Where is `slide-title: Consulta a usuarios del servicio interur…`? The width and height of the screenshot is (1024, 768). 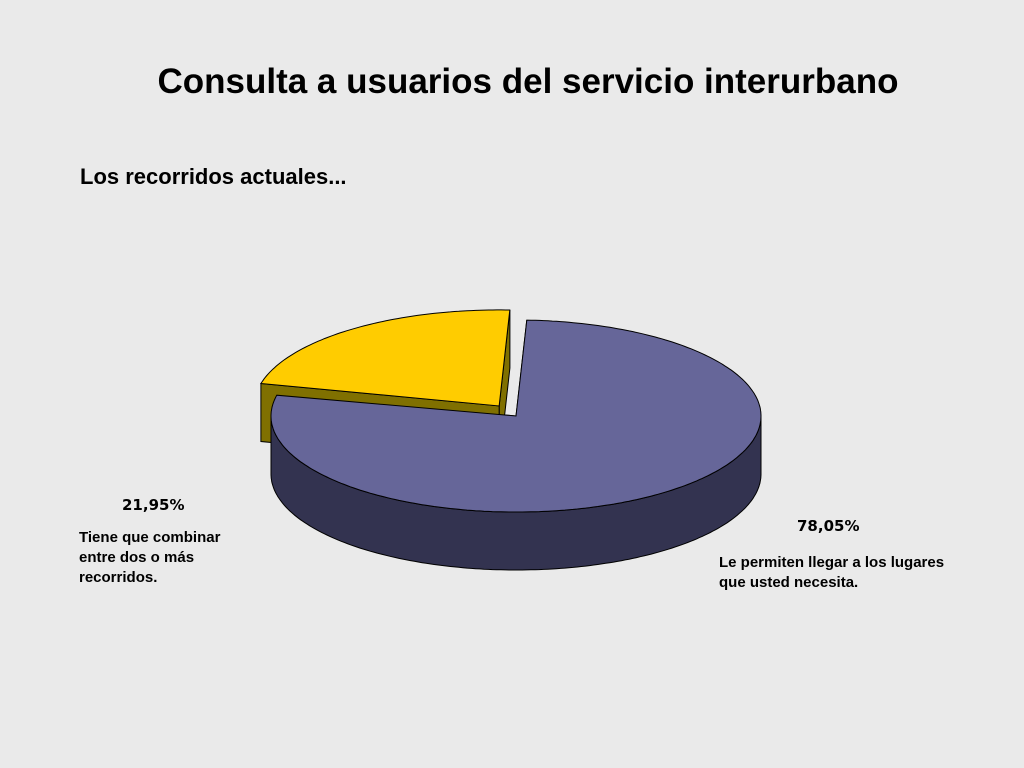
slide-title: Consulta a usuarios del servicio interur… is located at coordinates (528, 81).